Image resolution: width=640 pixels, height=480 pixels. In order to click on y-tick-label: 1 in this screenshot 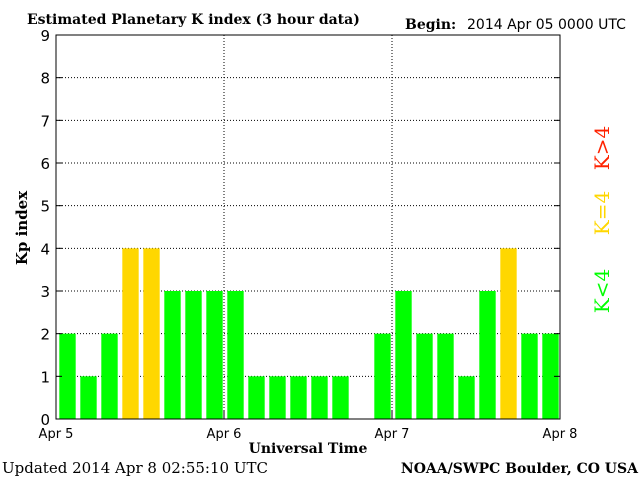, I will do `click(45, 377)`.